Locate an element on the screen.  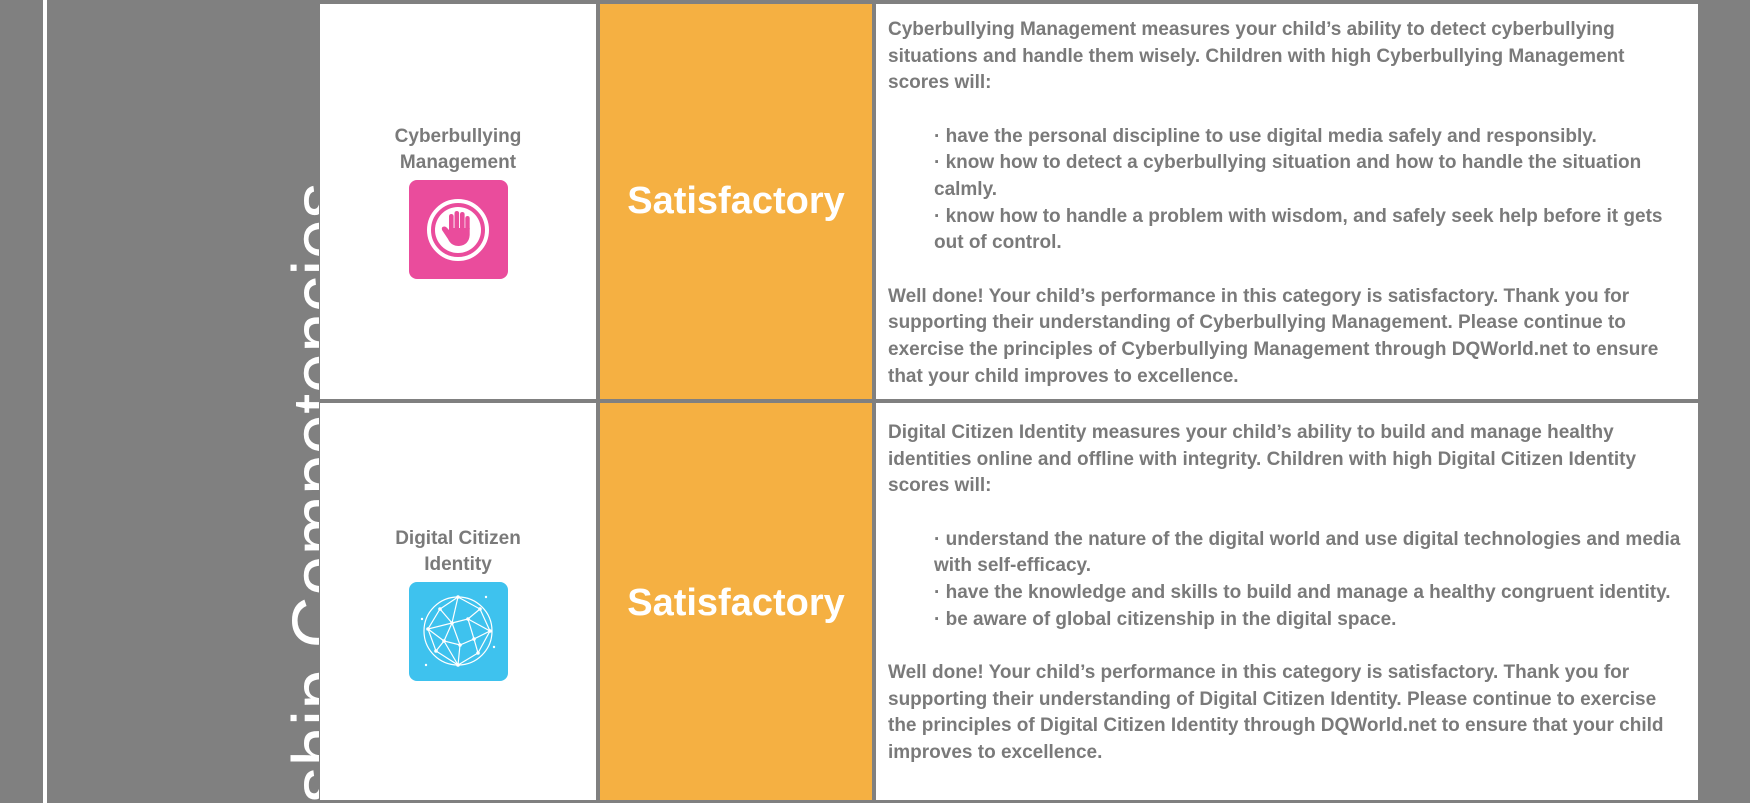
competency-name: Cyberbullying Management is located at coordinates (458, 149).